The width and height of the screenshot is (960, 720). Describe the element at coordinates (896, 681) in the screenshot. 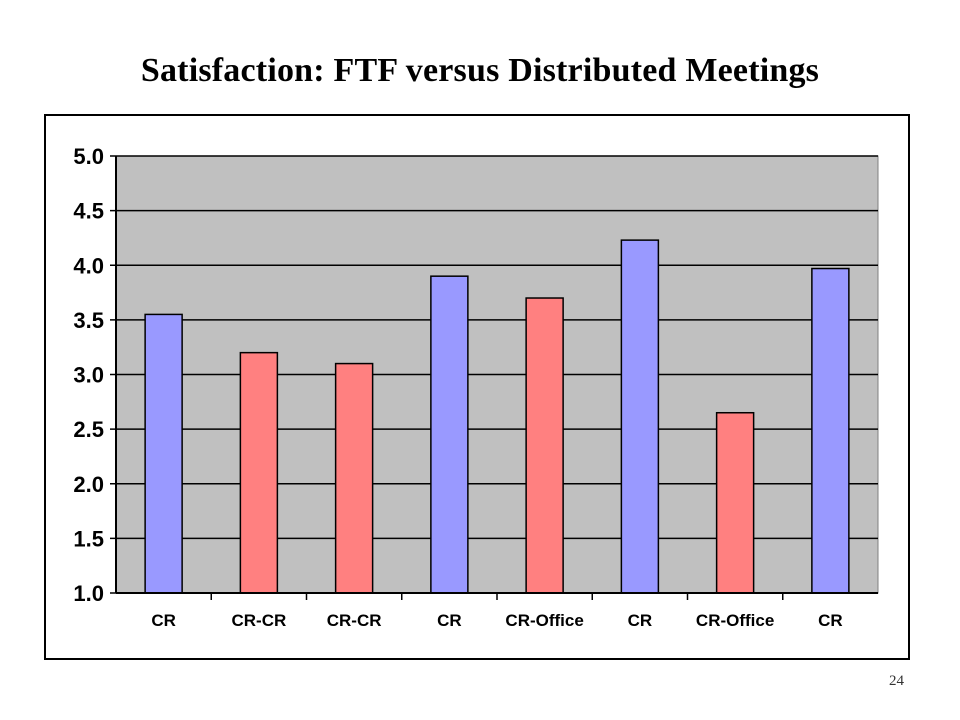

I see `page-number: 24` at that location.